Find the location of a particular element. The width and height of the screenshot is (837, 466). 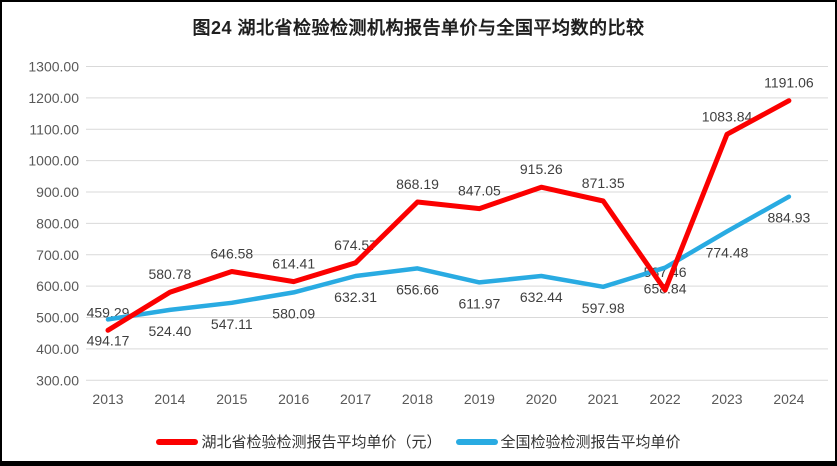

y-axis-tick-label: 600.00 is located at coordinates (57, 286).